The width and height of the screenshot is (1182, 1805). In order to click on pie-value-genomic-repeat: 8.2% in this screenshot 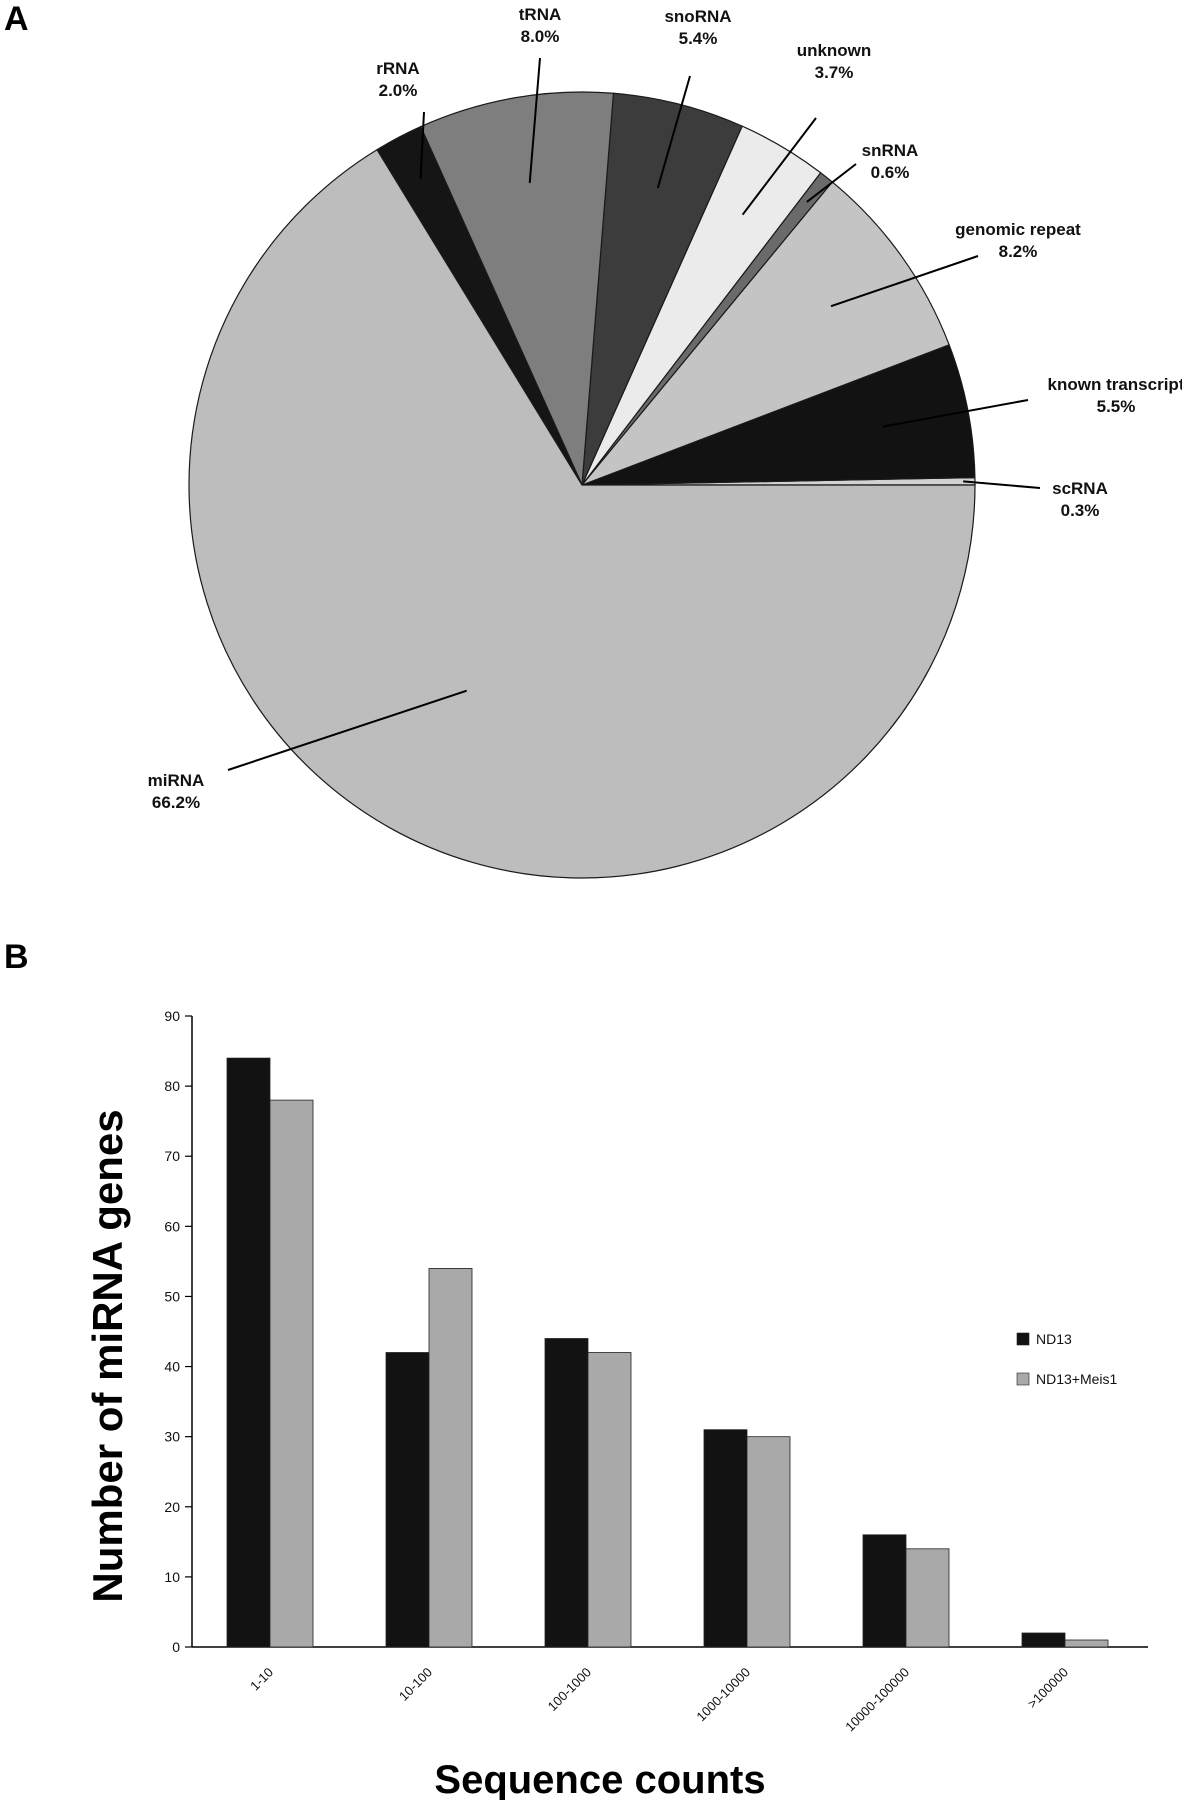, I will do `click(1018, 251)`.